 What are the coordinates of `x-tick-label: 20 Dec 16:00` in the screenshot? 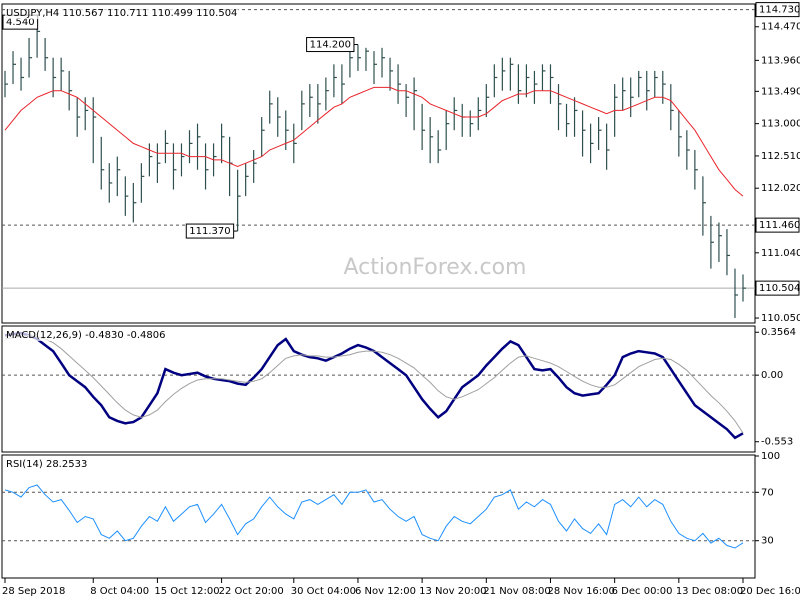 It's located at (770, 591).